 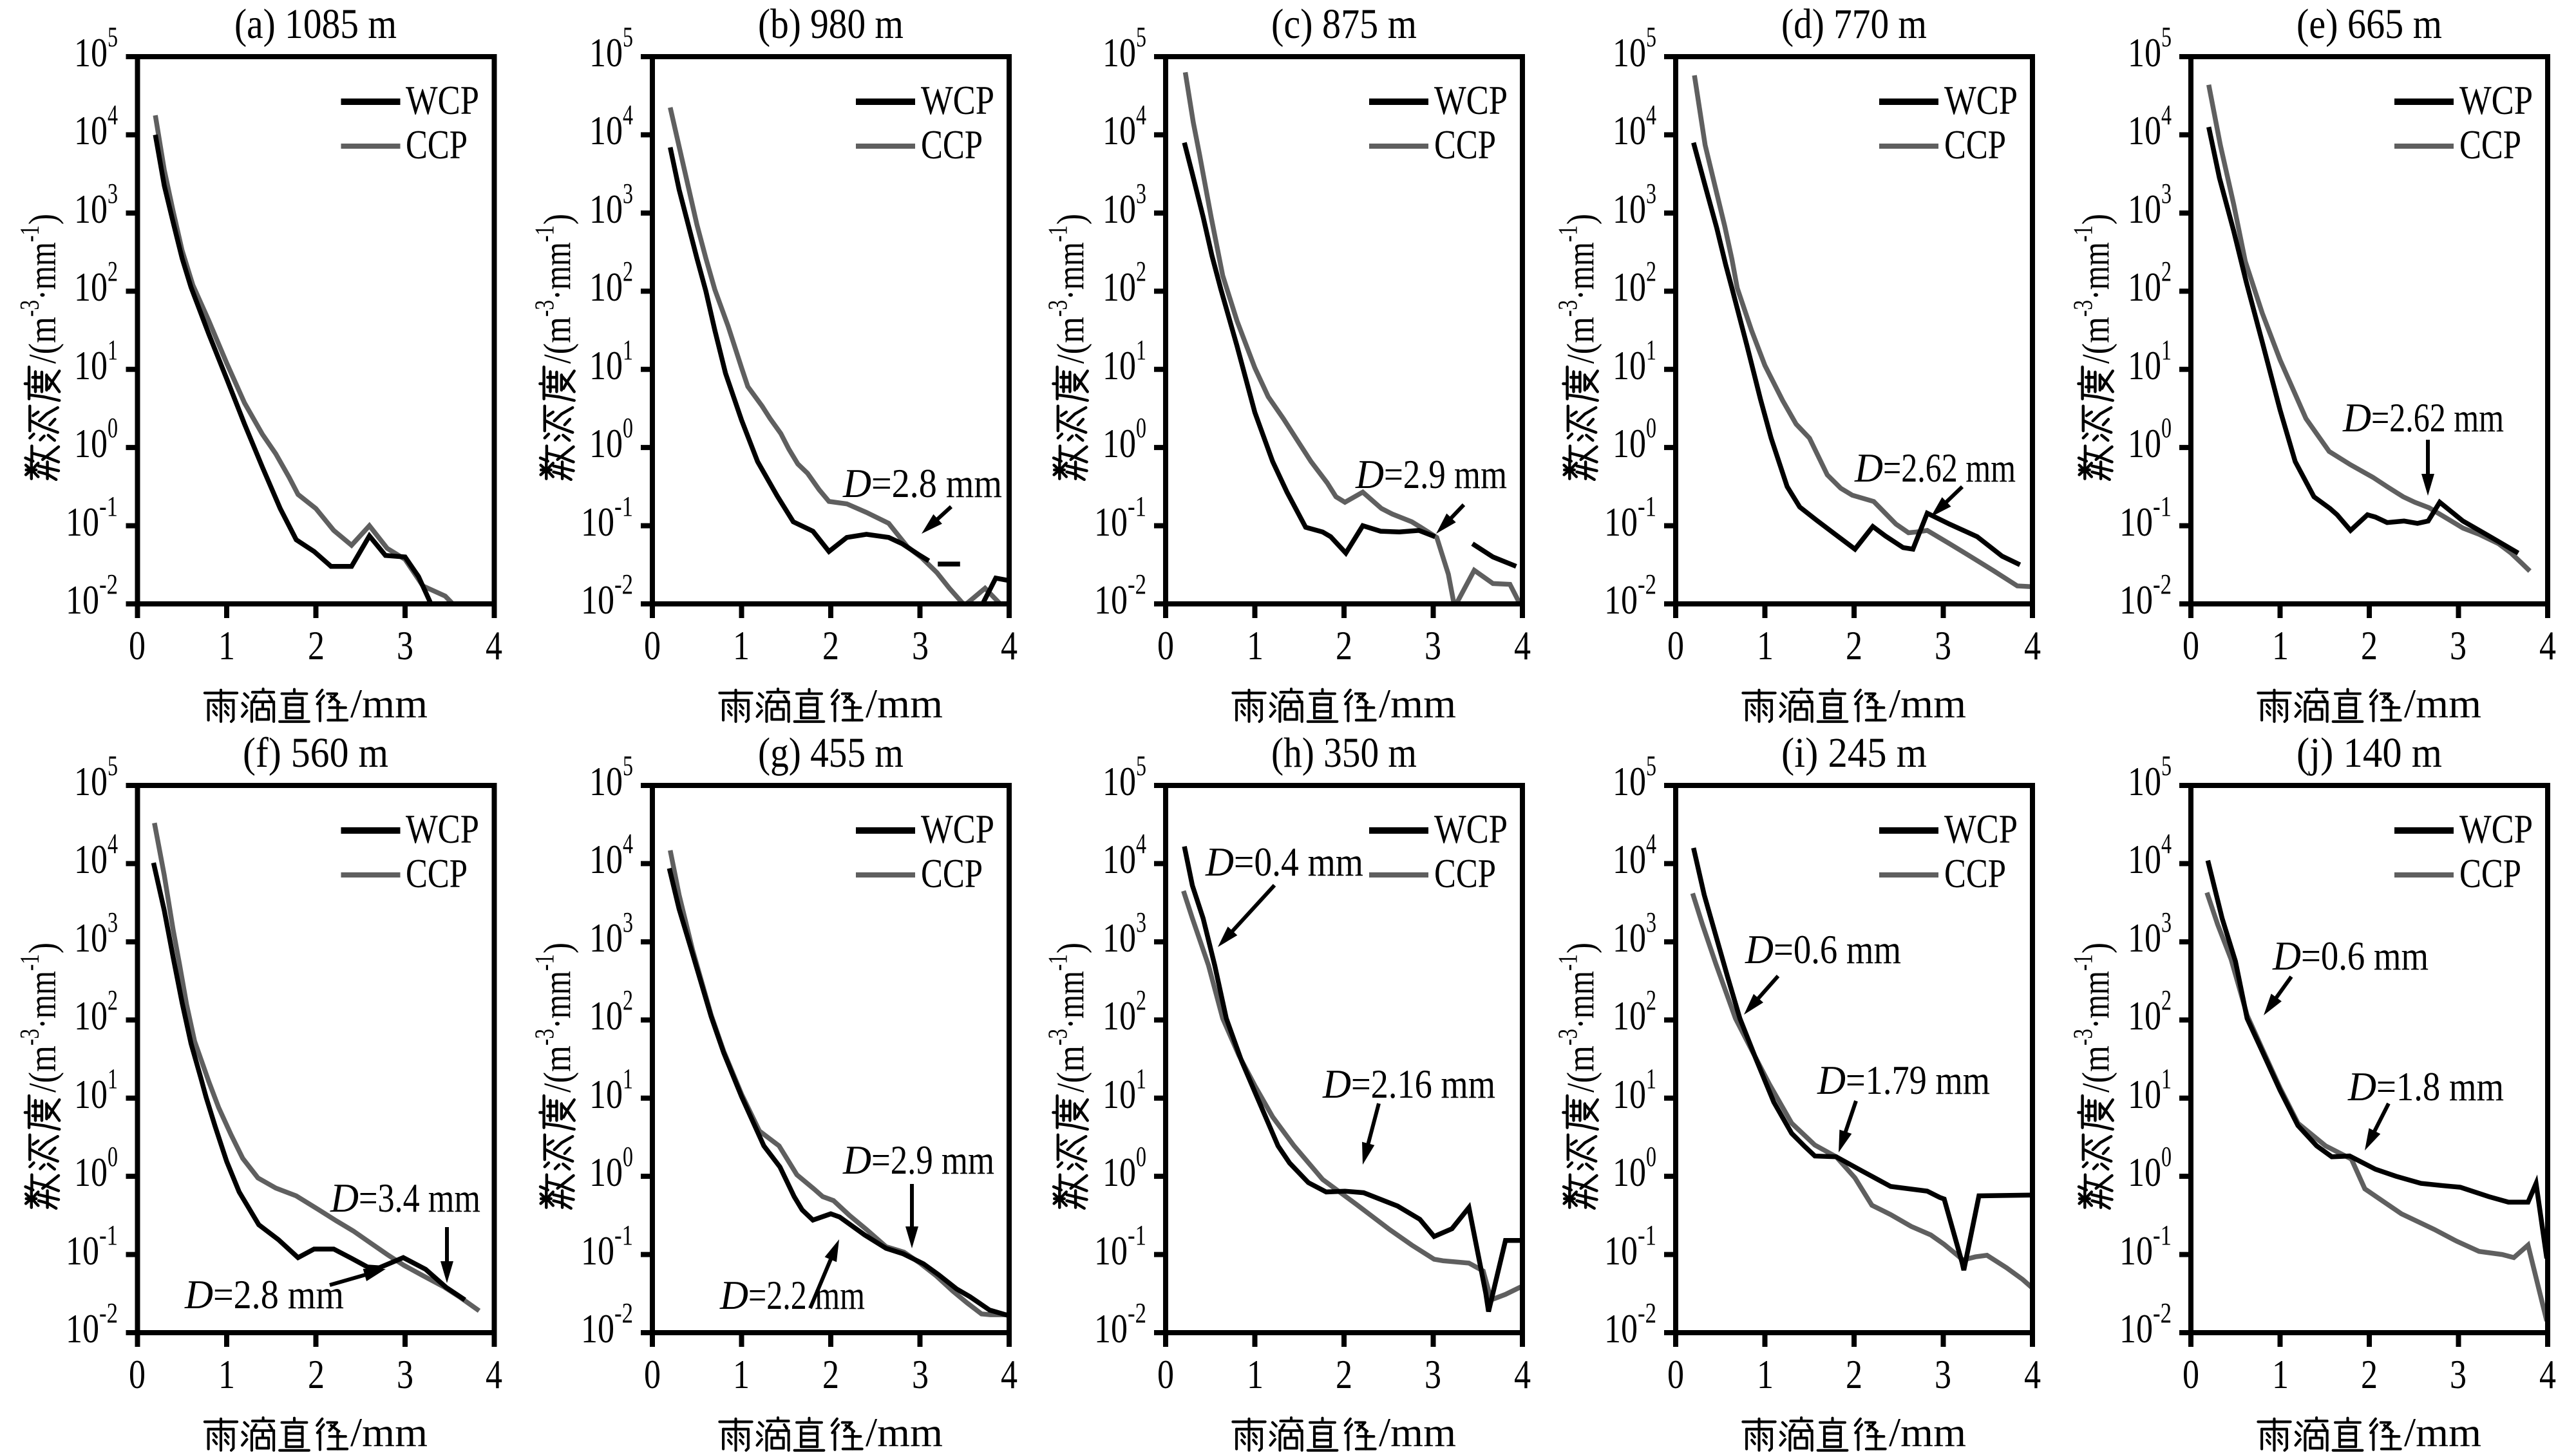 I want to click on svg-text: =2.9 mm, so click(x=933, y=1160).